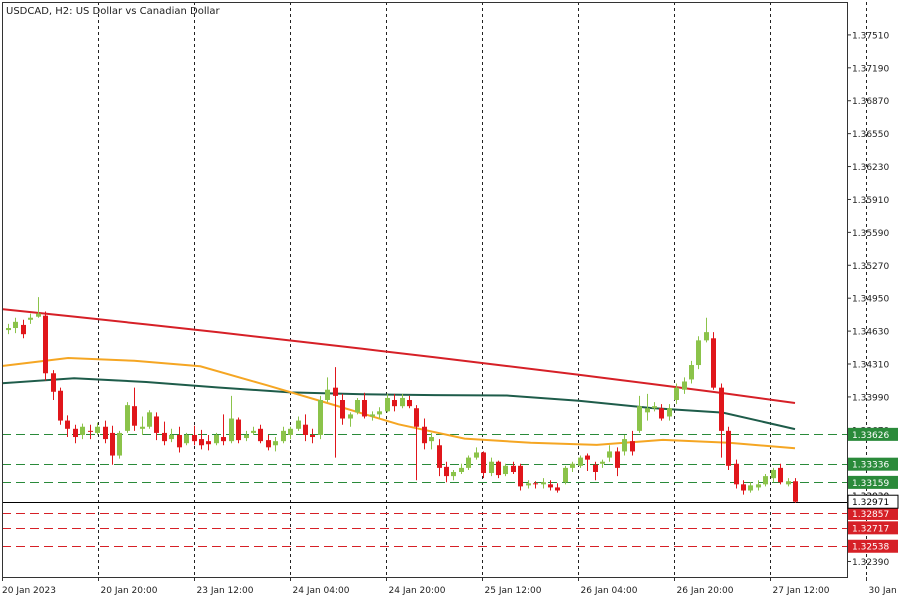 This screenshot has height=604, width=900. I want to click on price-tick-label: 1.34950, so click(870, 300).